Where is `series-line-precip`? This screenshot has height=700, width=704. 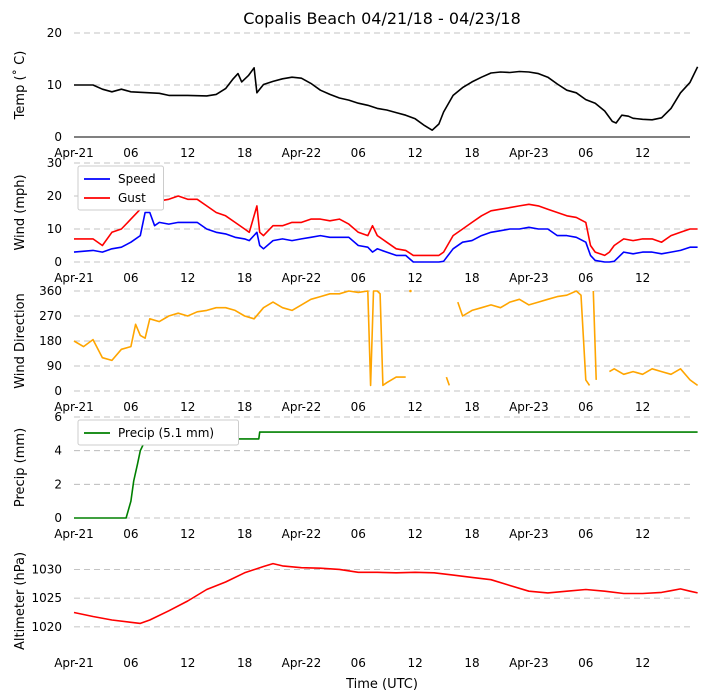
series-line-precip is located at coordinates (386, 475).